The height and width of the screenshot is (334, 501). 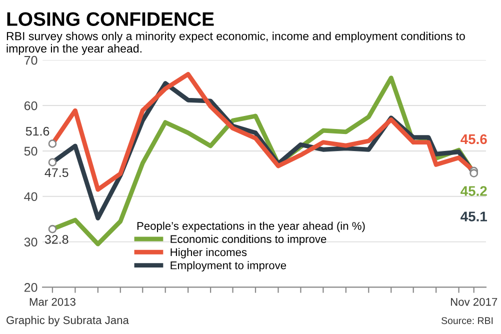 What do you see at coordinates (31, 287) in the screenshot?
I see `y-tick-label: 20` at bounding box center [31, 287].